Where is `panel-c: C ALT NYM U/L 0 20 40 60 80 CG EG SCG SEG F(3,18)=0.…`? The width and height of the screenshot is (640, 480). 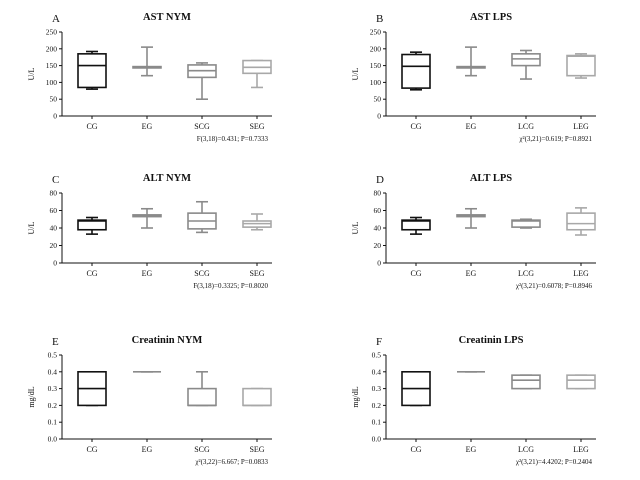 panel-c: C ALT NYM U/L 0 20 40 60 80 CG EG SCG SEG F(3,18)=0.… is located at coordinates (149, 231).